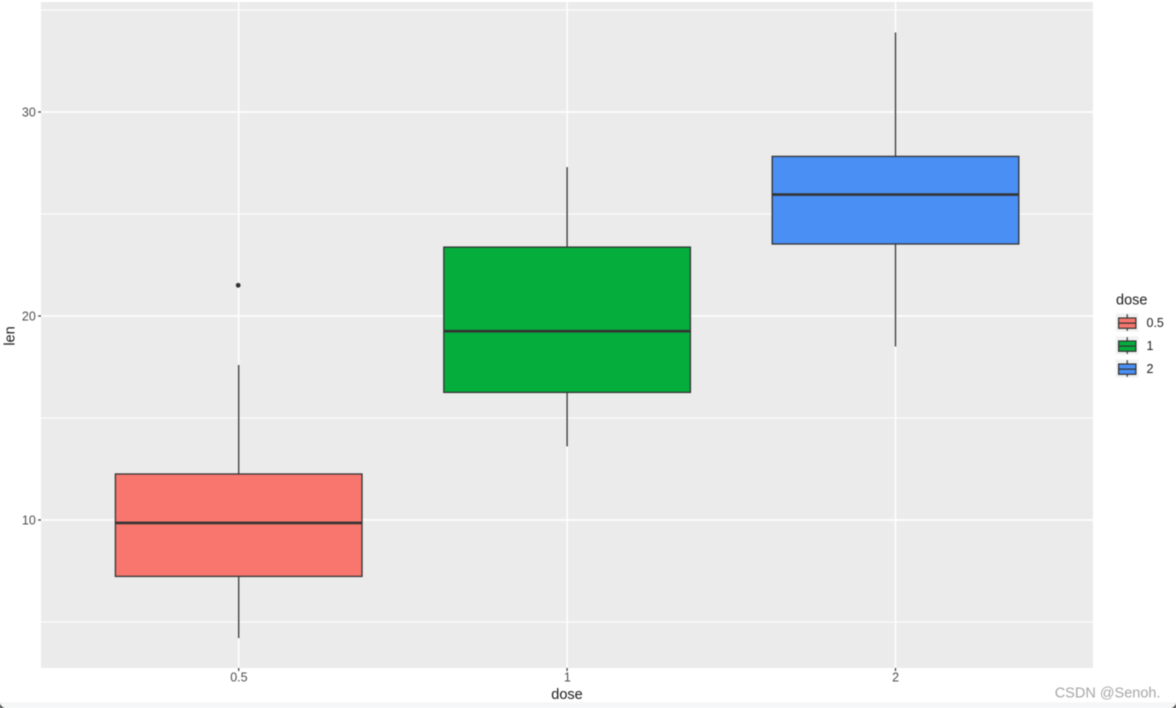 This screenshot has width=1176, height=708. What do you see at coordinates (11, 335) in the screenshot?
I see `svg-text: len` at bounding box center [11, 335].